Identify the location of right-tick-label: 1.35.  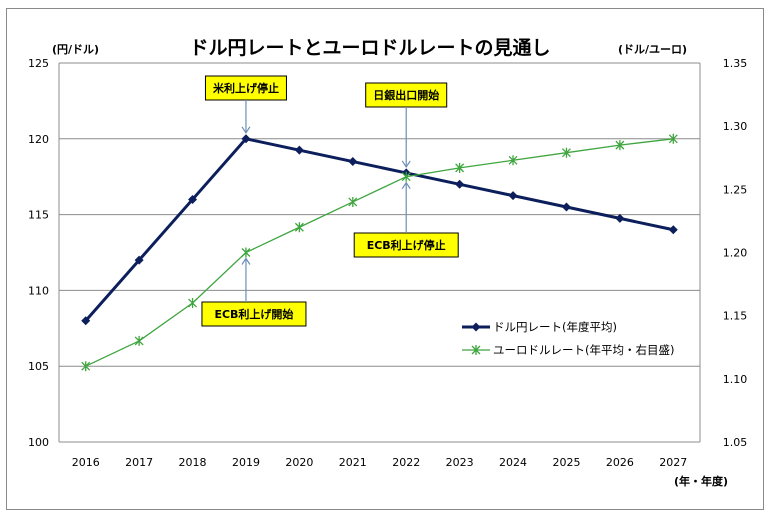
(735, 63).